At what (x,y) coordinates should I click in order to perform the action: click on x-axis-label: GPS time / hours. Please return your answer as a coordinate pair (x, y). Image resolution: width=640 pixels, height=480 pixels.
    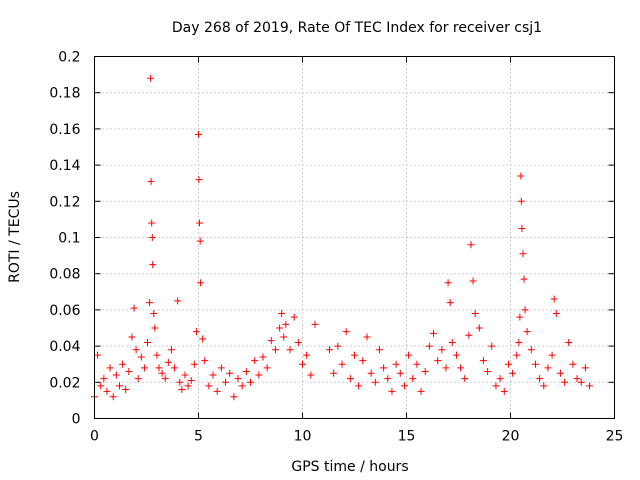
    Looking at the image, I should click on (349, 467).